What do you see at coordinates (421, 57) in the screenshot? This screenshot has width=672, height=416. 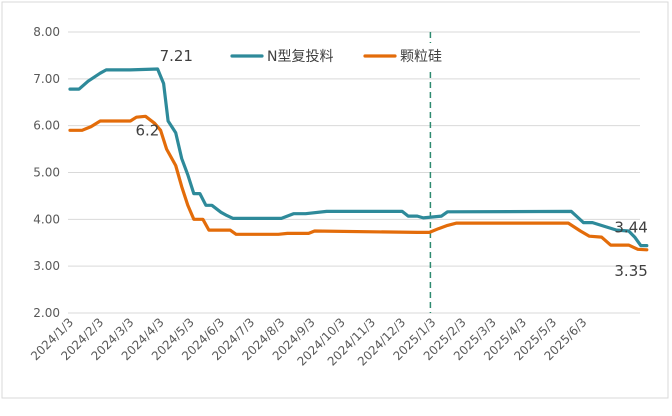 I see `legend-label: 颗粒硅` at bounding box center [421, 57].